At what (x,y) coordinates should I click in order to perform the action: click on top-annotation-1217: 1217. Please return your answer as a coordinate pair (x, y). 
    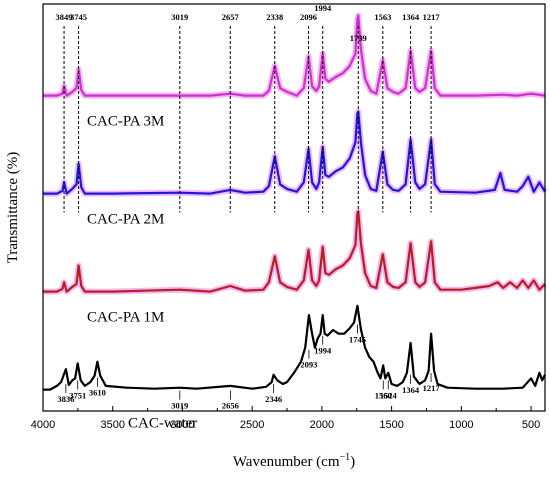
    Looking at the image, I should click on (432, 17).